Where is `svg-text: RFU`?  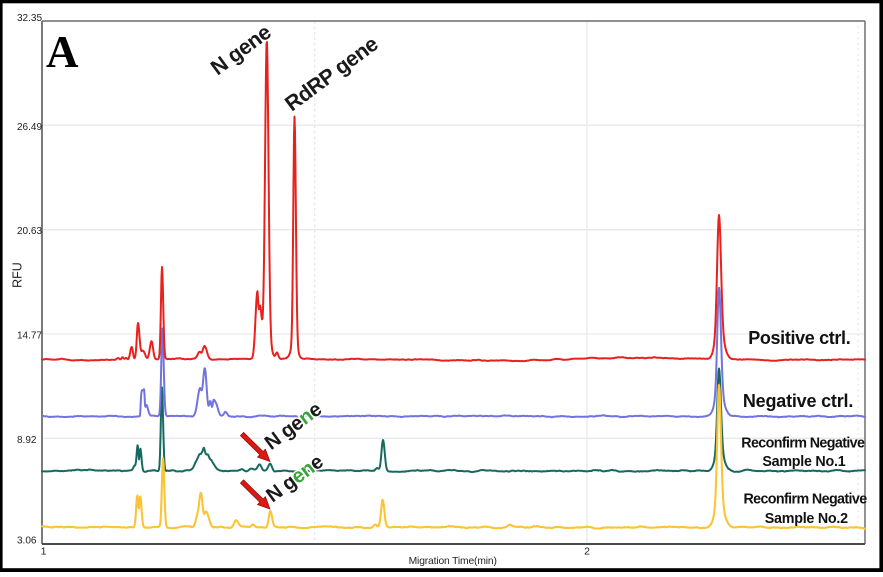 svg-text: RFU is located at coordinates (18, 275).